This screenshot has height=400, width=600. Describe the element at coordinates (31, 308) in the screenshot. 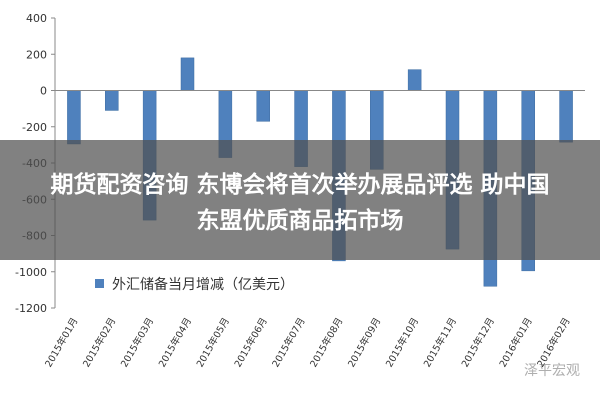

I see `y-tick-label: -1200` at that location.